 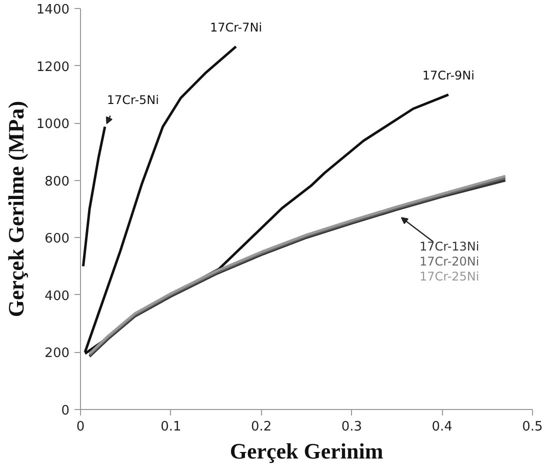 I want to click on y-tick-label: 0, so click(x=65, y=411).